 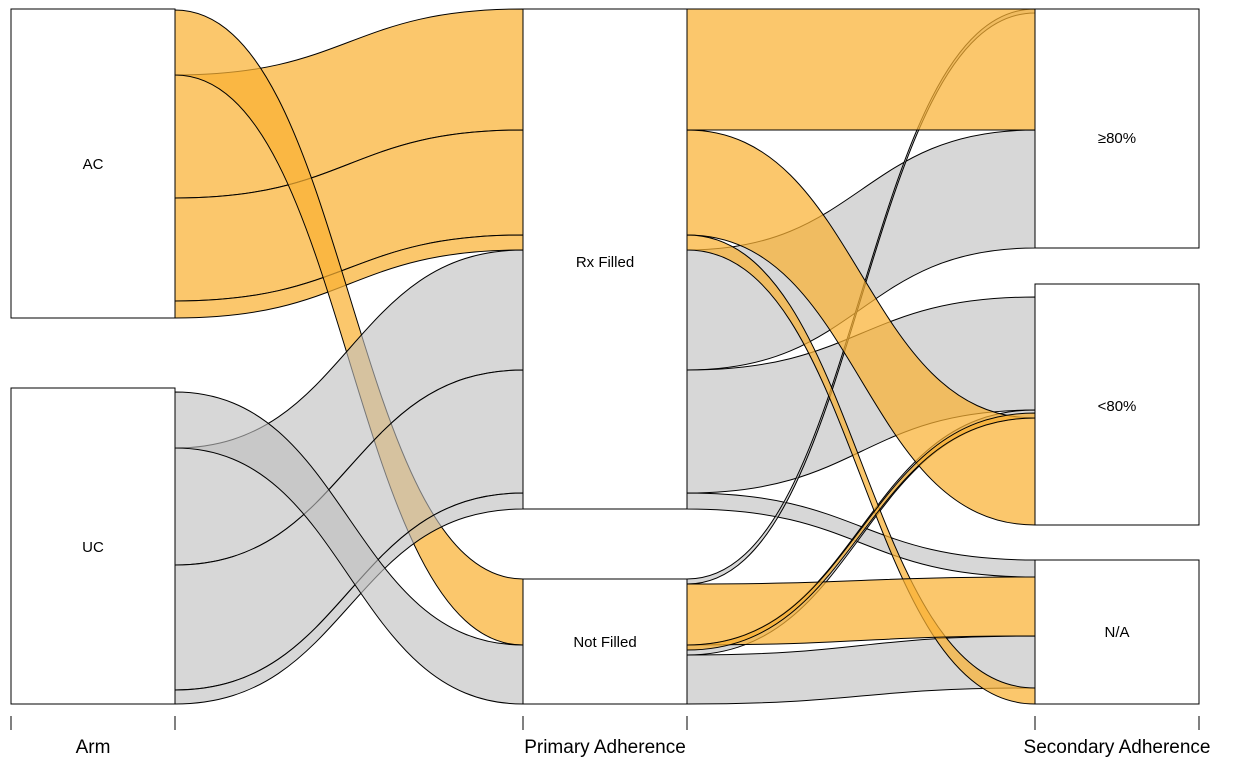 I want to click on node-not-filled, so click(x=605, y=641).